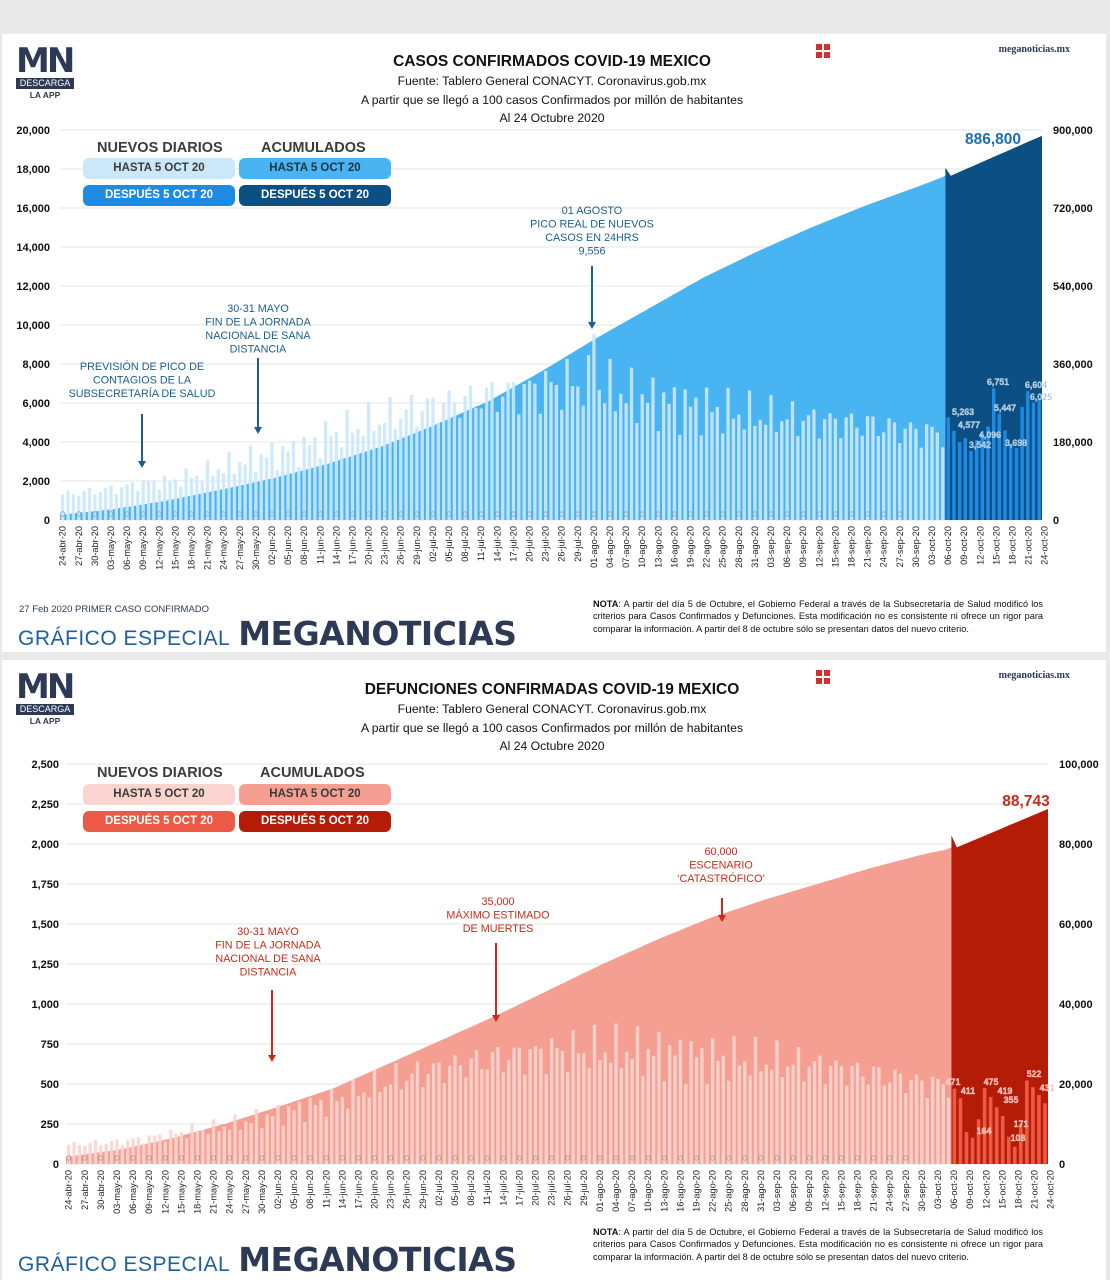 Image resolution: width=1110 pixels, height=1280 pixels. What do you see at coordinates (45, 1005) in the screenshot?
I see `y-left-tick-label: 1,000` at bounding box center [45, 1005].